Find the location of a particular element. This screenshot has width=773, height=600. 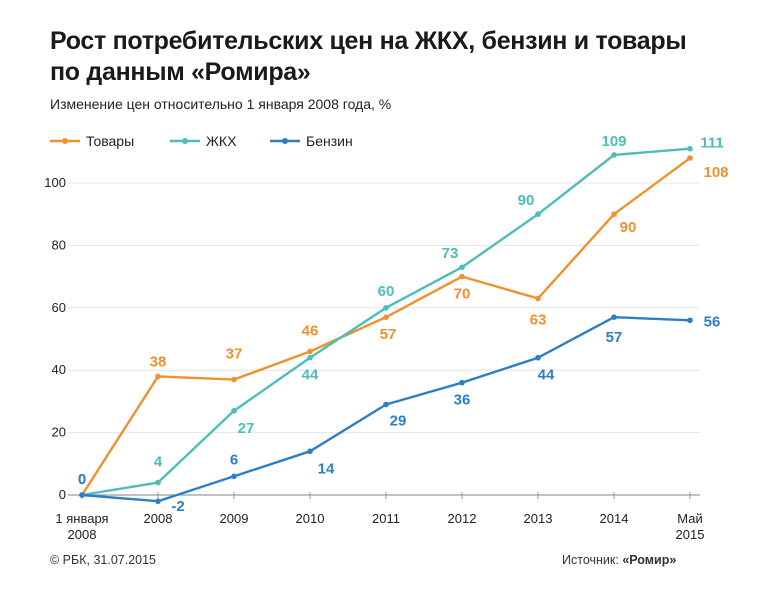

x-tick-label: 2010 is located at coordinates (310, 518).